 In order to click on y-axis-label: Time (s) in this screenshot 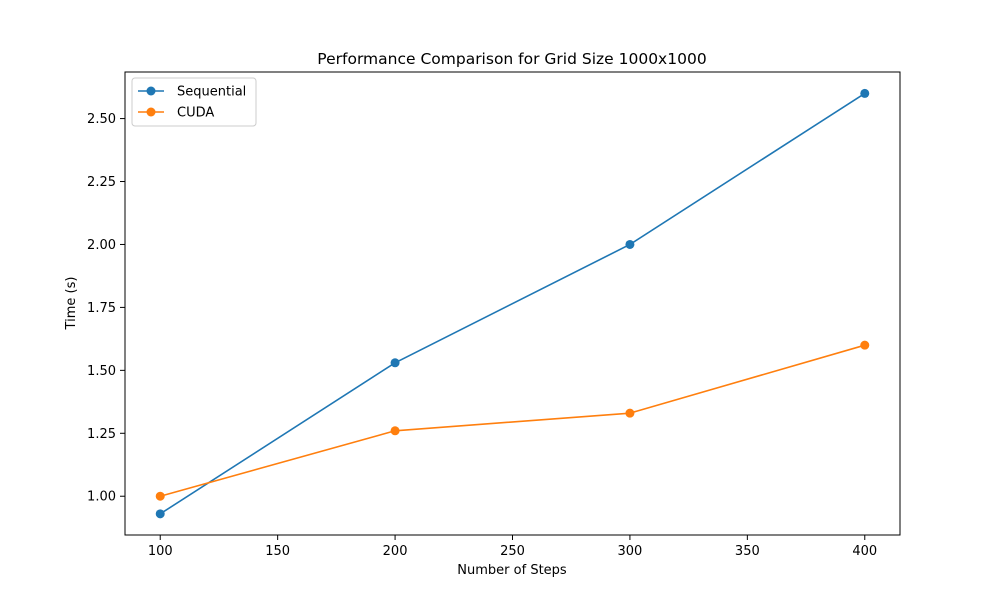, I will do `click(71, 304)`.